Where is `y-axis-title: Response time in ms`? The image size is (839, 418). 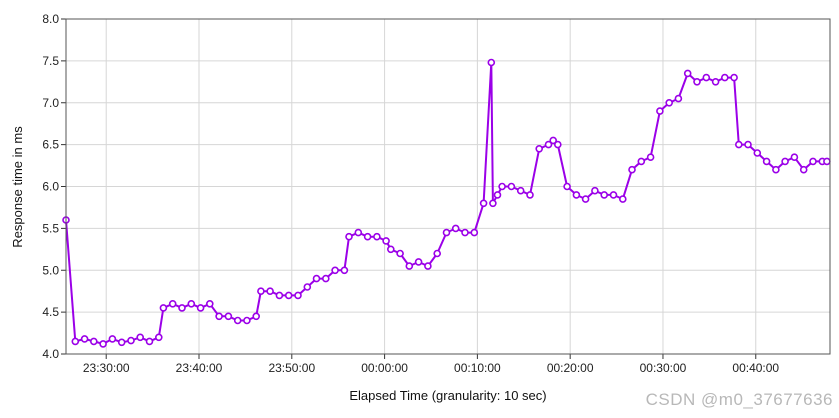
y-axis-title: Response time in ms is located at coordinates (17, 187).